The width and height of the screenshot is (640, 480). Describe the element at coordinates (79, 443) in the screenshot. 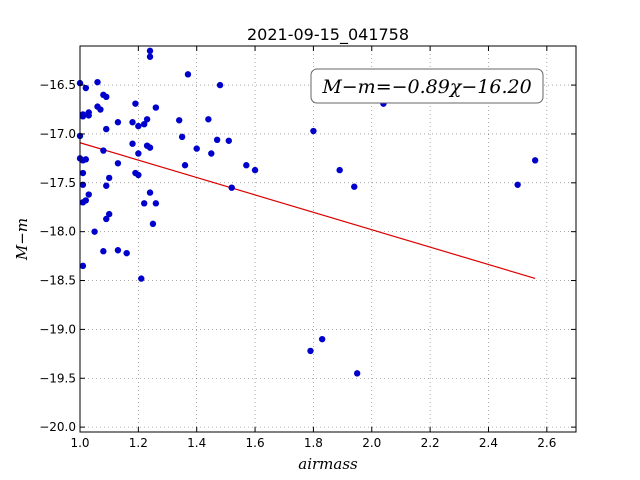

I see `x-tick-label: 1.0` at that location.